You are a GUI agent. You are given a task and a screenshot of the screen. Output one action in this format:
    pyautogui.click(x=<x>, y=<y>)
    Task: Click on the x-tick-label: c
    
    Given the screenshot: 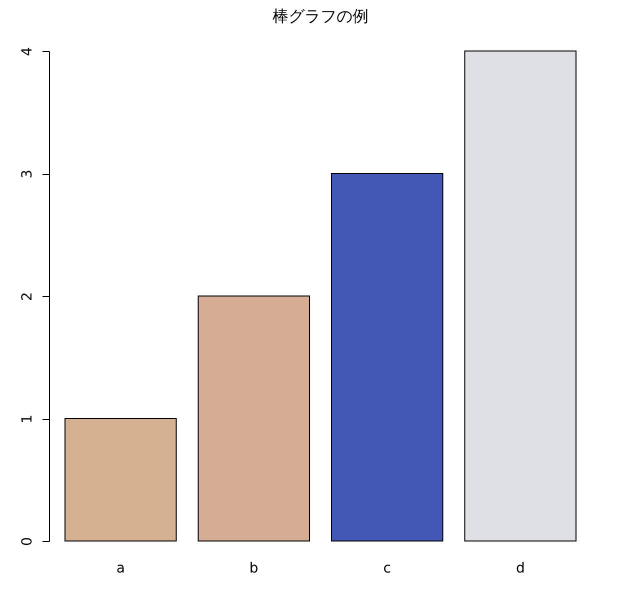 What is the action you would take?
    pyautogui.click(x=387, y=568)
    